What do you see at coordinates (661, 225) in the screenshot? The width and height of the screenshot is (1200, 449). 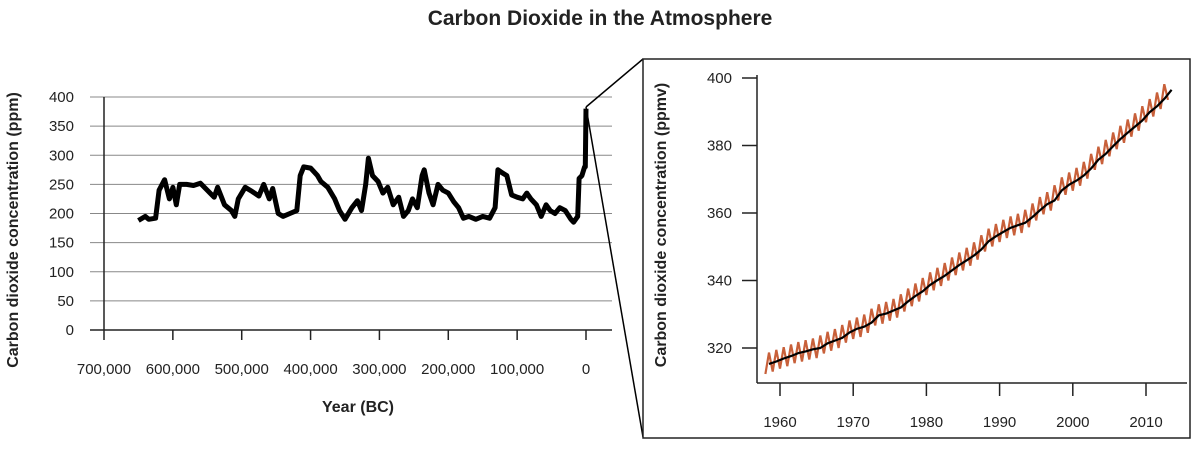 I see `right-y-axis-label: Carbon dioxide concentration (ppmv)` at bounding box center [661, 225].